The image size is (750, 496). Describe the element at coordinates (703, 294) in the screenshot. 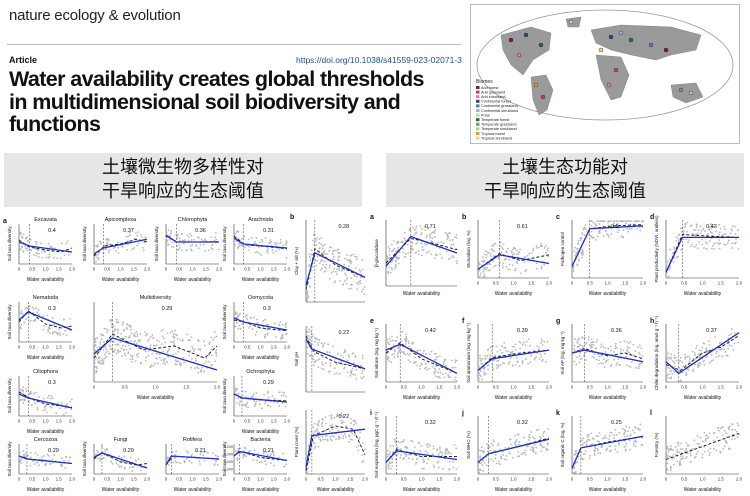

I see `x-axis-label: Water availability` at that location.